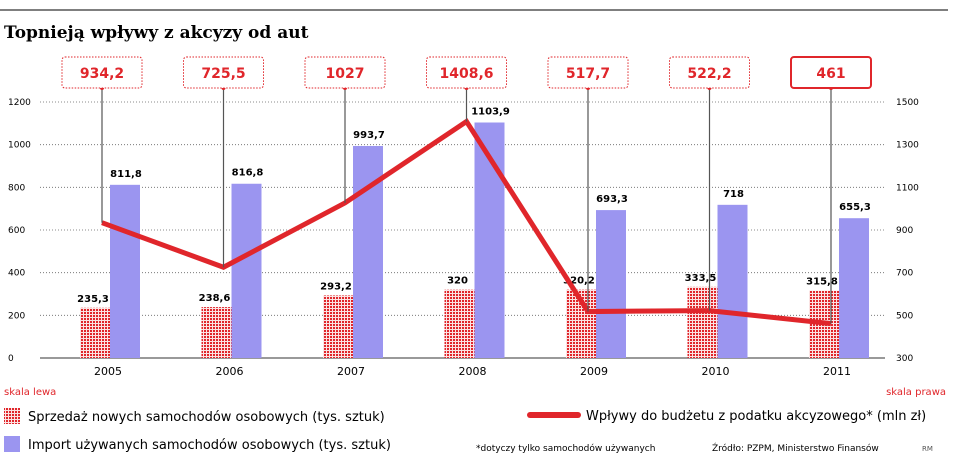 Image resolution: width=956 pixels, height=456 pixels. I want to click on source: Źródło: PZPM, Ministerstwo Finansów, so click(795, 448).